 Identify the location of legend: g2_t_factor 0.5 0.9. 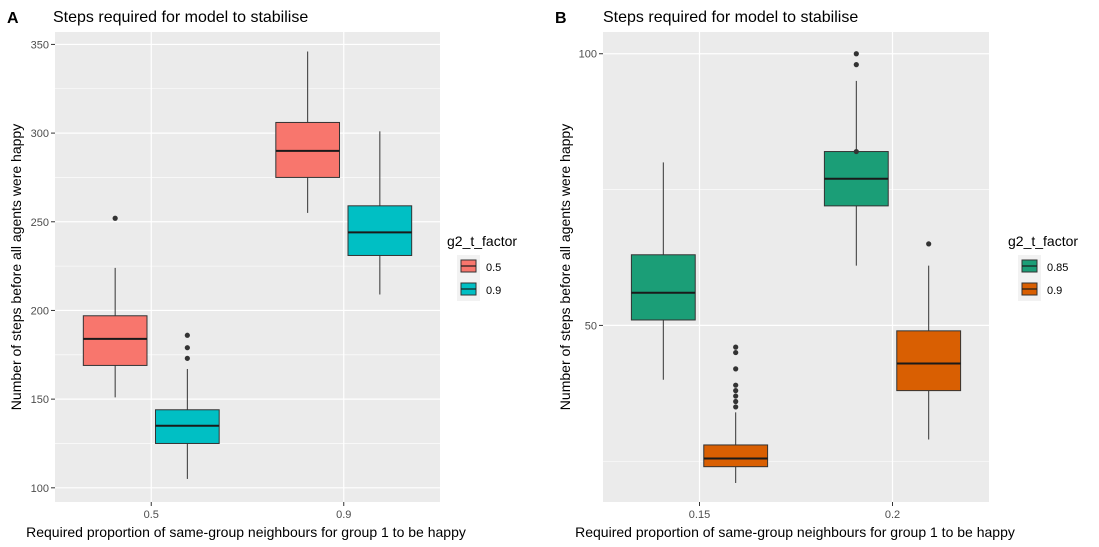
(482, 267).